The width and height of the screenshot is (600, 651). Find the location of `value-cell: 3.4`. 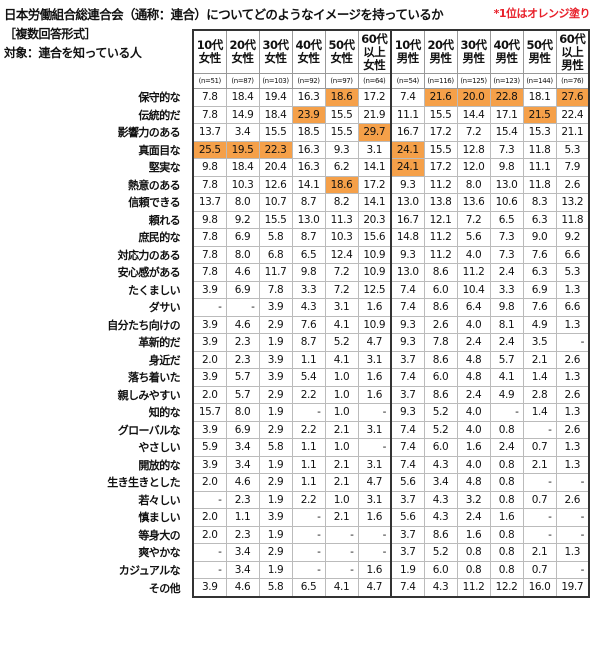

value-cell: 3.4 is located at coordinates (242, 464).